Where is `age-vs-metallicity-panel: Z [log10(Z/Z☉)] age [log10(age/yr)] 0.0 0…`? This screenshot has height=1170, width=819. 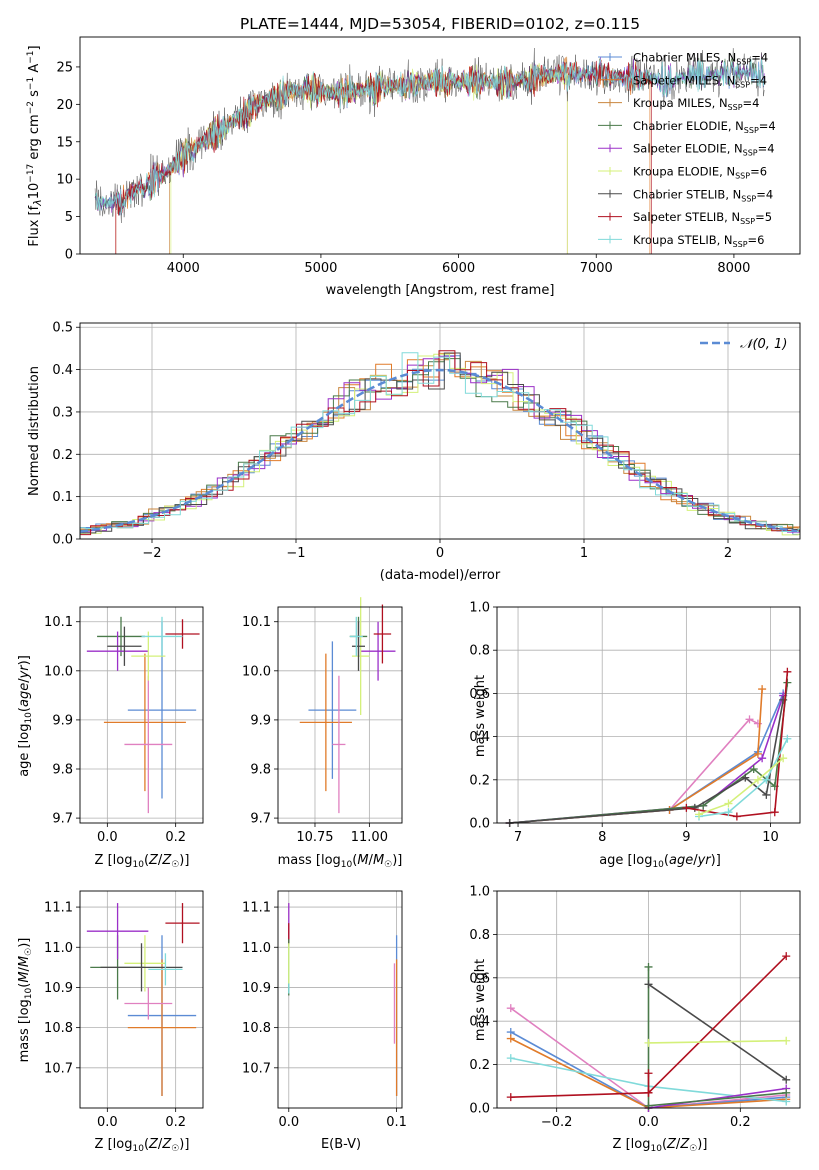
age-vs-metallicity-panel: Z [log10(Z/Z☉)] age [log10(age/yr)] 0.0 0… is located at coordinates (110, 738).